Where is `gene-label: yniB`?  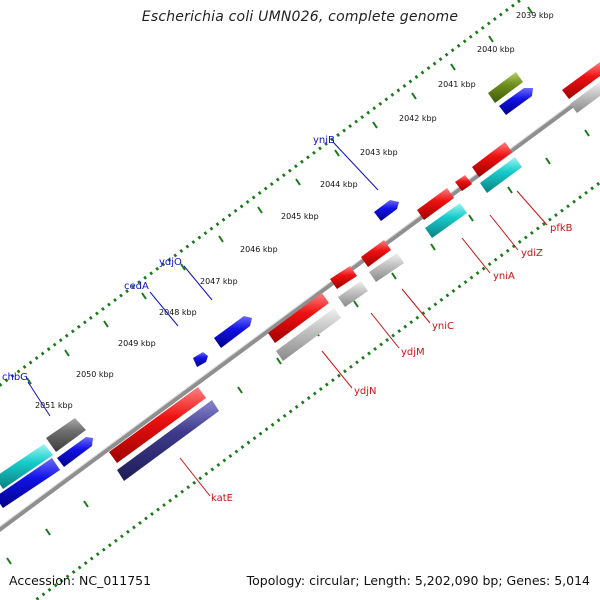
gene-label: yniB is located at coordinates (324, 140).